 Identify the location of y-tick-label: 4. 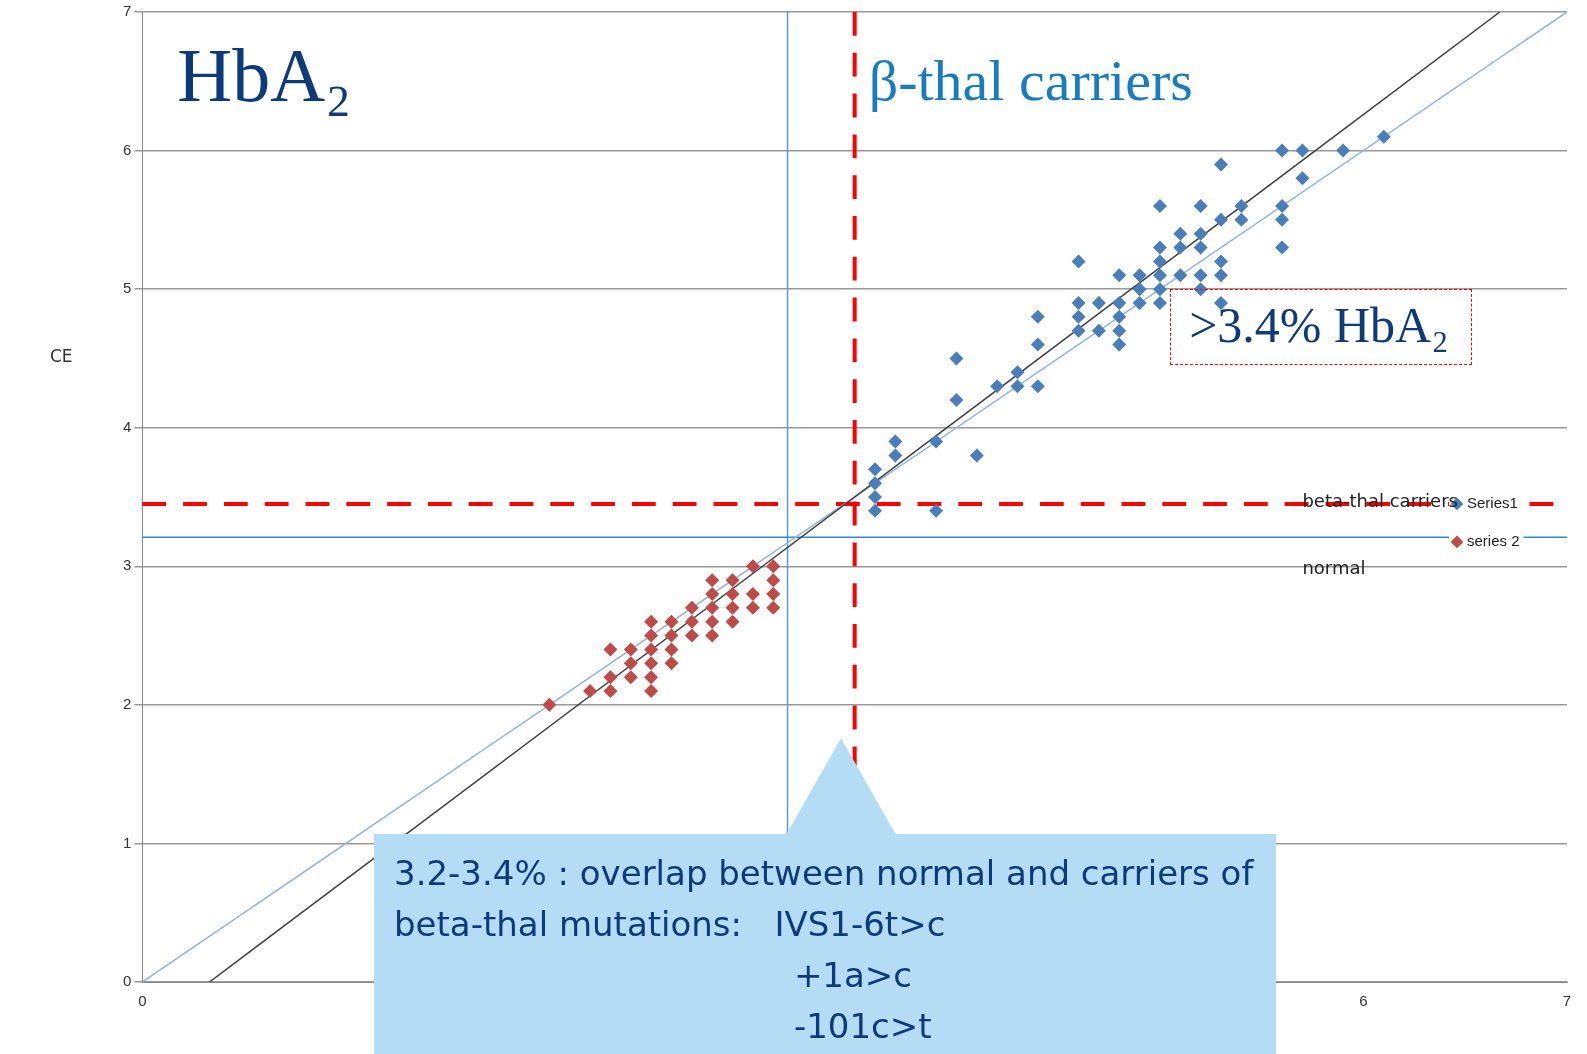
(127, 426).